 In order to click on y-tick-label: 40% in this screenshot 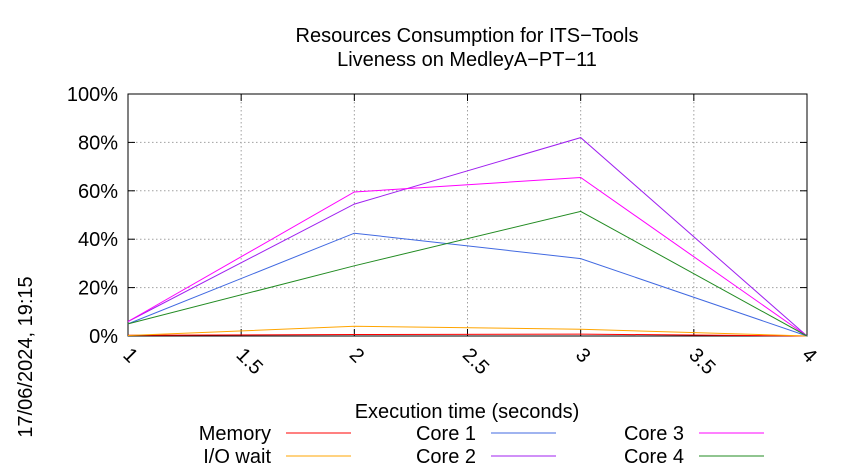, I will do `click(98, 240)`.